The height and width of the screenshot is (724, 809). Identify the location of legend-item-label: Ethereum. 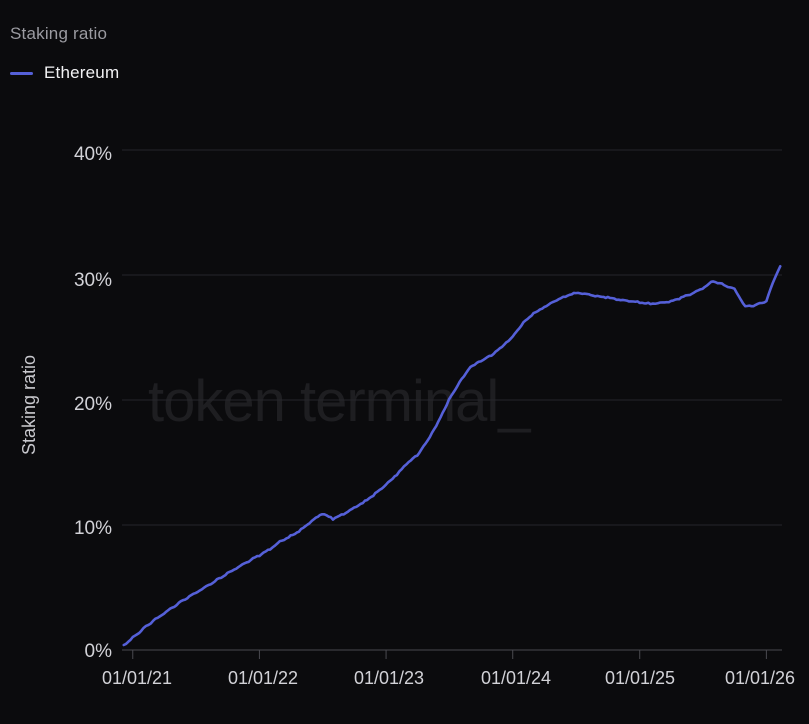
(82, 72).